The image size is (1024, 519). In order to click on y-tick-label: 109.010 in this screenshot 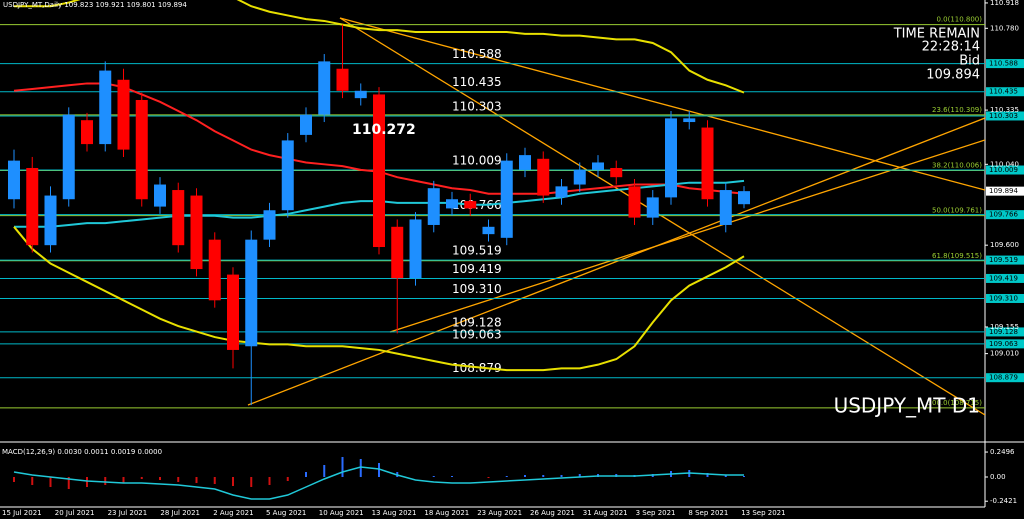, I will do `click(1004, 354)`.